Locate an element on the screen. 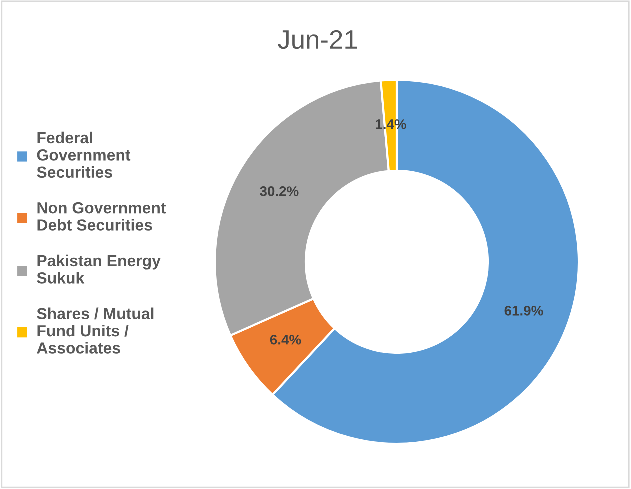 Image resolution: width=631 pixels, height=489 pixels. data-label: 1.4% is located at coordinates (391, 125).